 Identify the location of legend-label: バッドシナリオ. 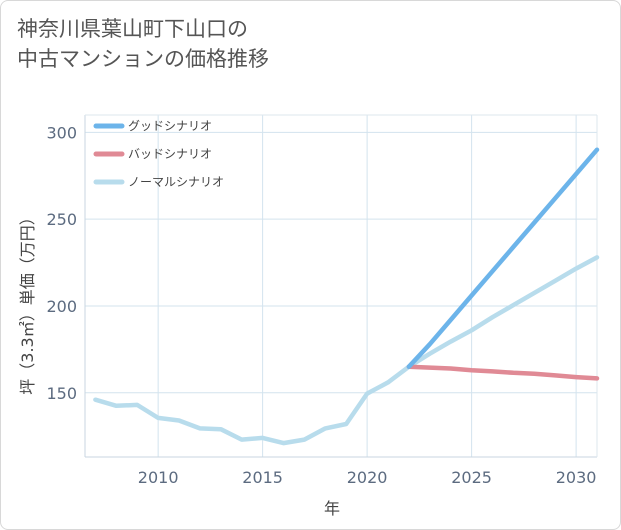
(170, 154).